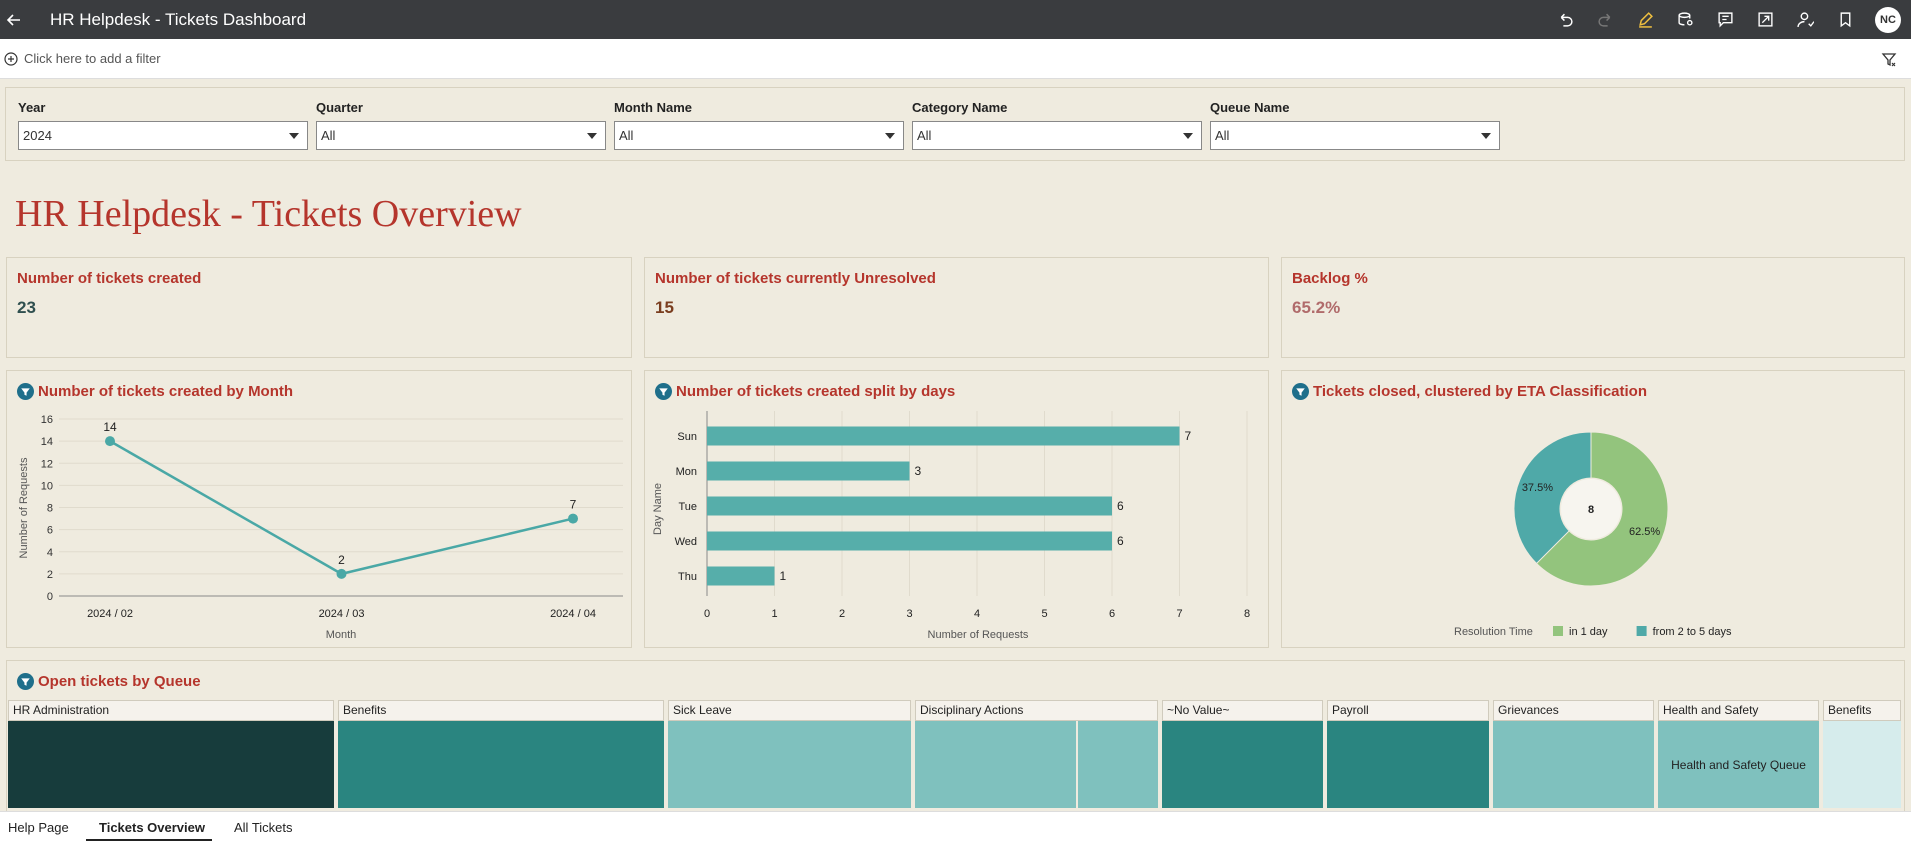 This screenshot has height=841, width=1911. Describe the element at coordinates (759, 135) in the screenshot. I see `month-name-select: All` at that location.